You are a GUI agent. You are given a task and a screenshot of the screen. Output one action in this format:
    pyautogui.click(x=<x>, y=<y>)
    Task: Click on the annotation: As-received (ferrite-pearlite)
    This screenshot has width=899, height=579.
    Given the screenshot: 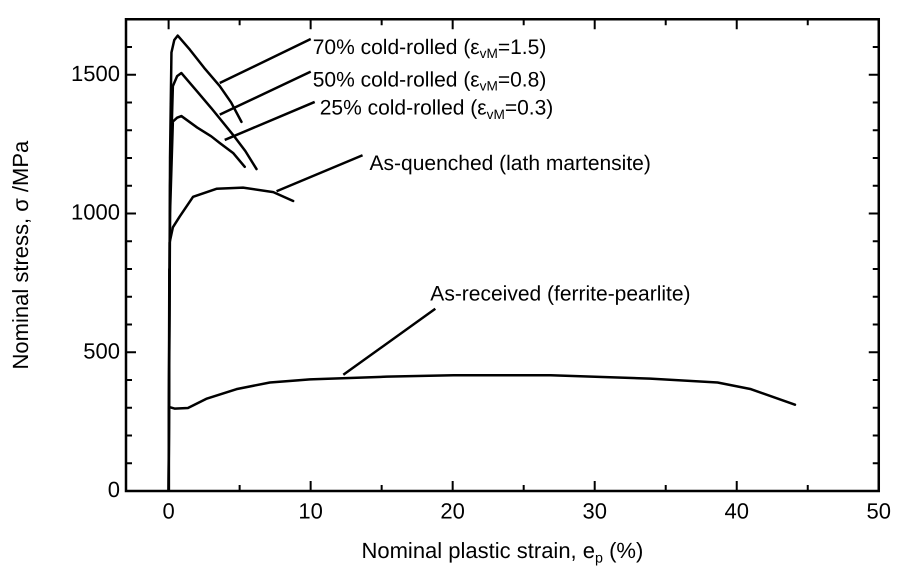 What is the action you would take?
    pyautogui.click(x=560, y=294)
    